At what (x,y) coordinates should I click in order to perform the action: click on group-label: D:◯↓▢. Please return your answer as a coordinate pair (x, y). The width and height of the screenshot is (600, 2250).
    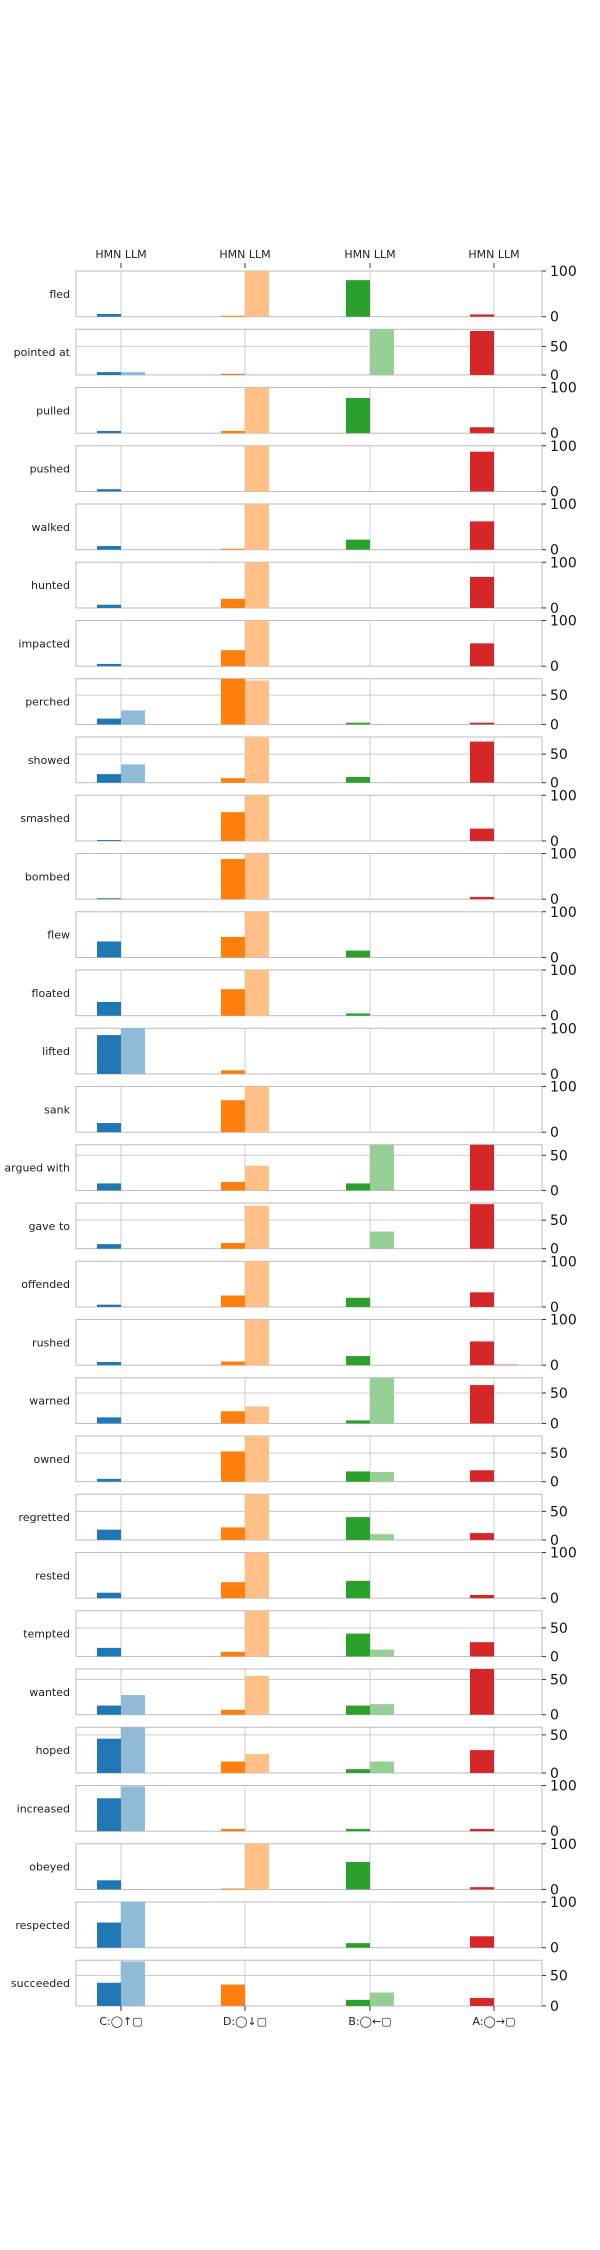
    Looking at the image, I should click on (245, 2021).